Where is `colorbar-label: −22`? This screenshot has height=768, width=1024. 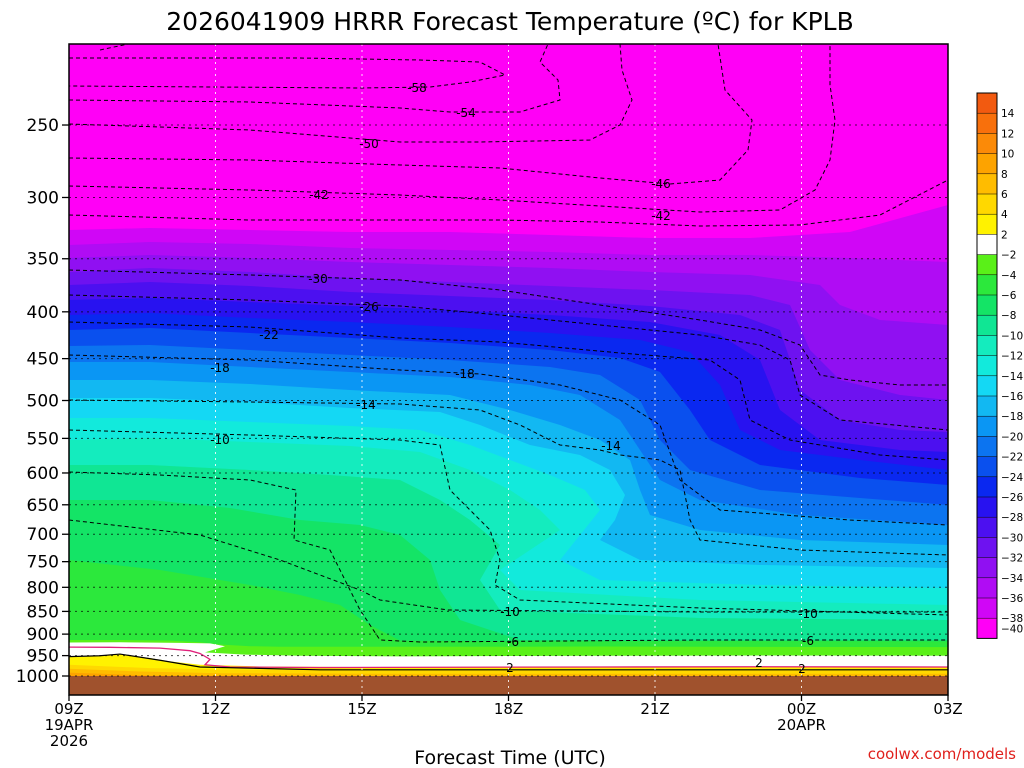
colorbar-label: −22 is located at coordinates (1012, 458).